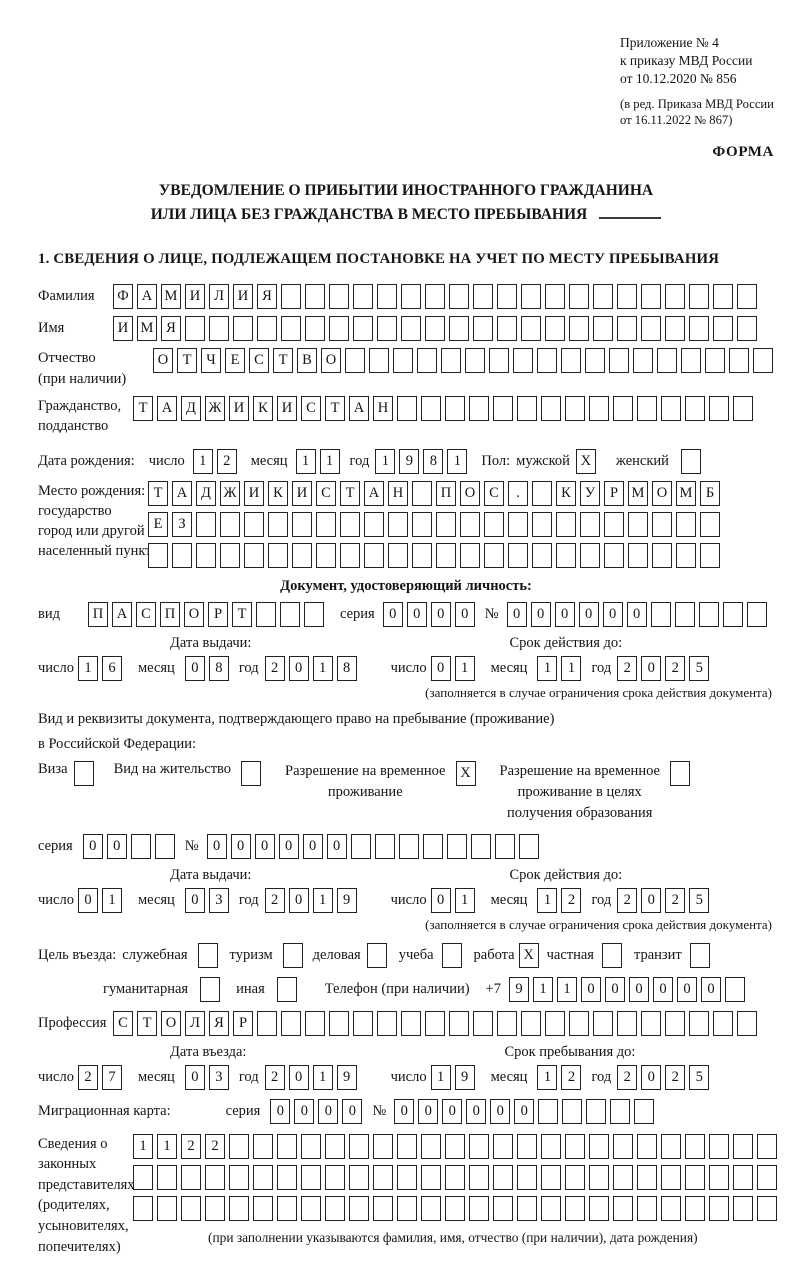 This screenshot has height=1275, width=800. What do you see at coordinates (543, 460) in the screenshot?
I see `male-label: мужской` at bounding box center [543, 460].